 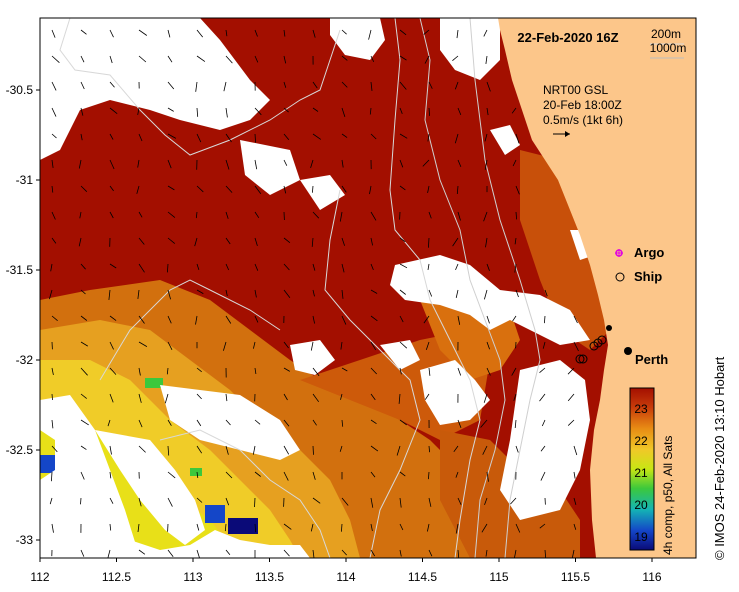 I want to click on ship-label: Ship, so click(x=648, y=276).